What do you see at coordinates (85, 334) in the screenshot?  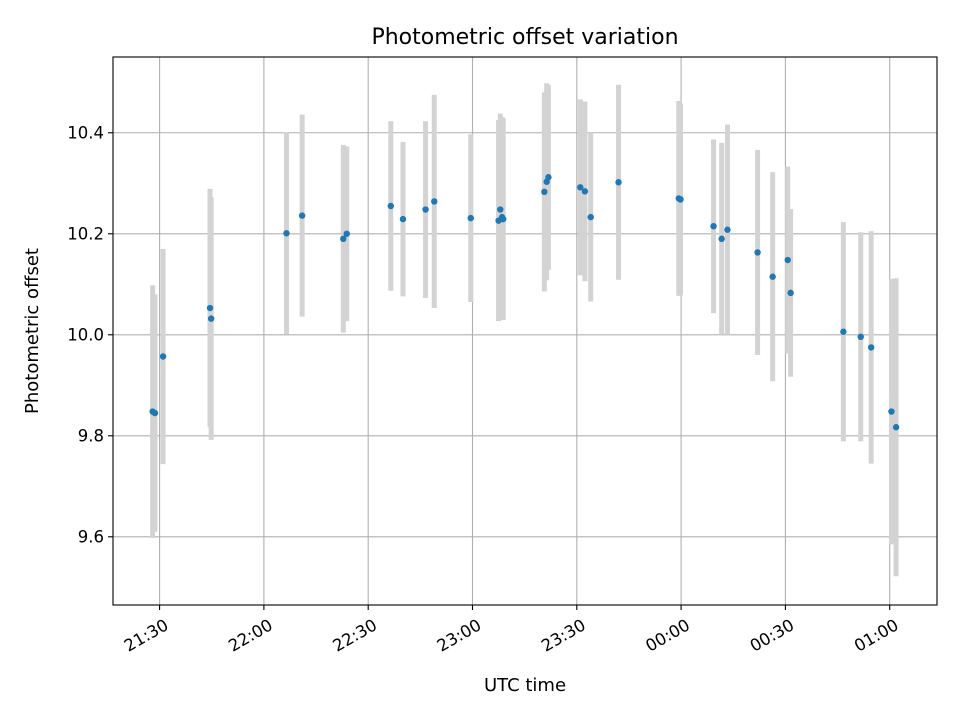 I see `y-tick-label: 10.0` at bounding box center [85, 334].